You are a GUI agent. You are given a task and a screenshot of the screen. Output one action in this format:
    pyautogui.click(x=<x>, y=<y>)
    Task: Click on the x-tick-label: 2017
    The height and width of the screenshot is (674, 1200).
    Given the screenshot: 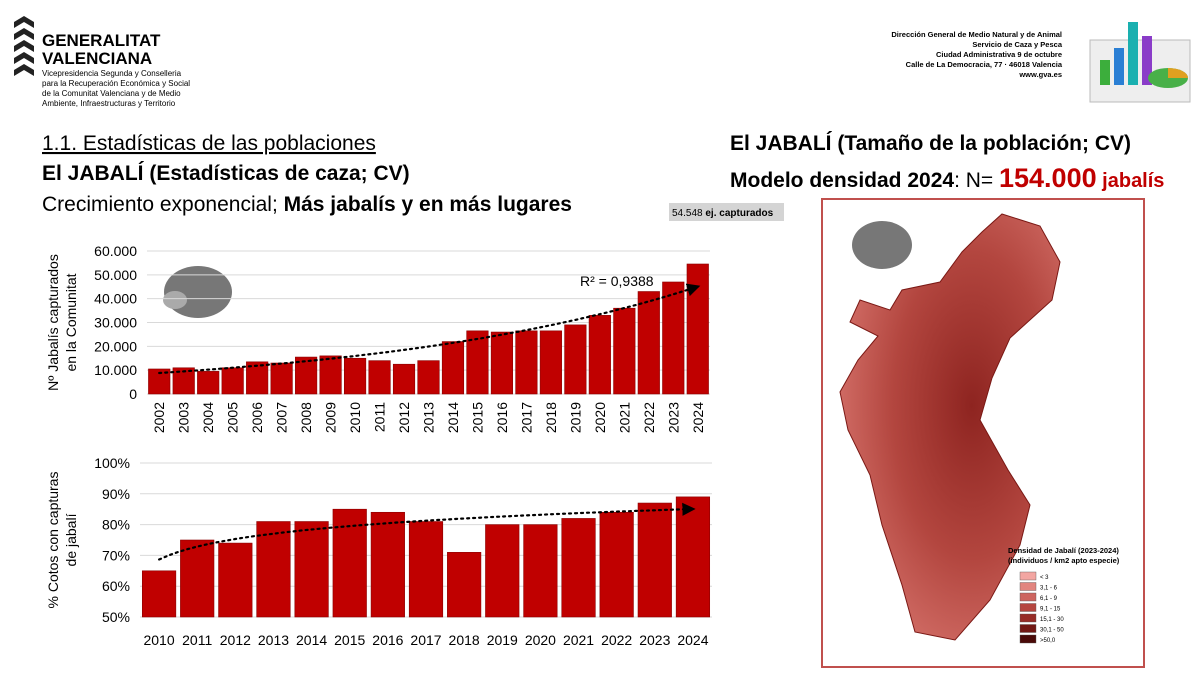 What is the action you would take?
    pyautogui.click(x=425, y=640)
    